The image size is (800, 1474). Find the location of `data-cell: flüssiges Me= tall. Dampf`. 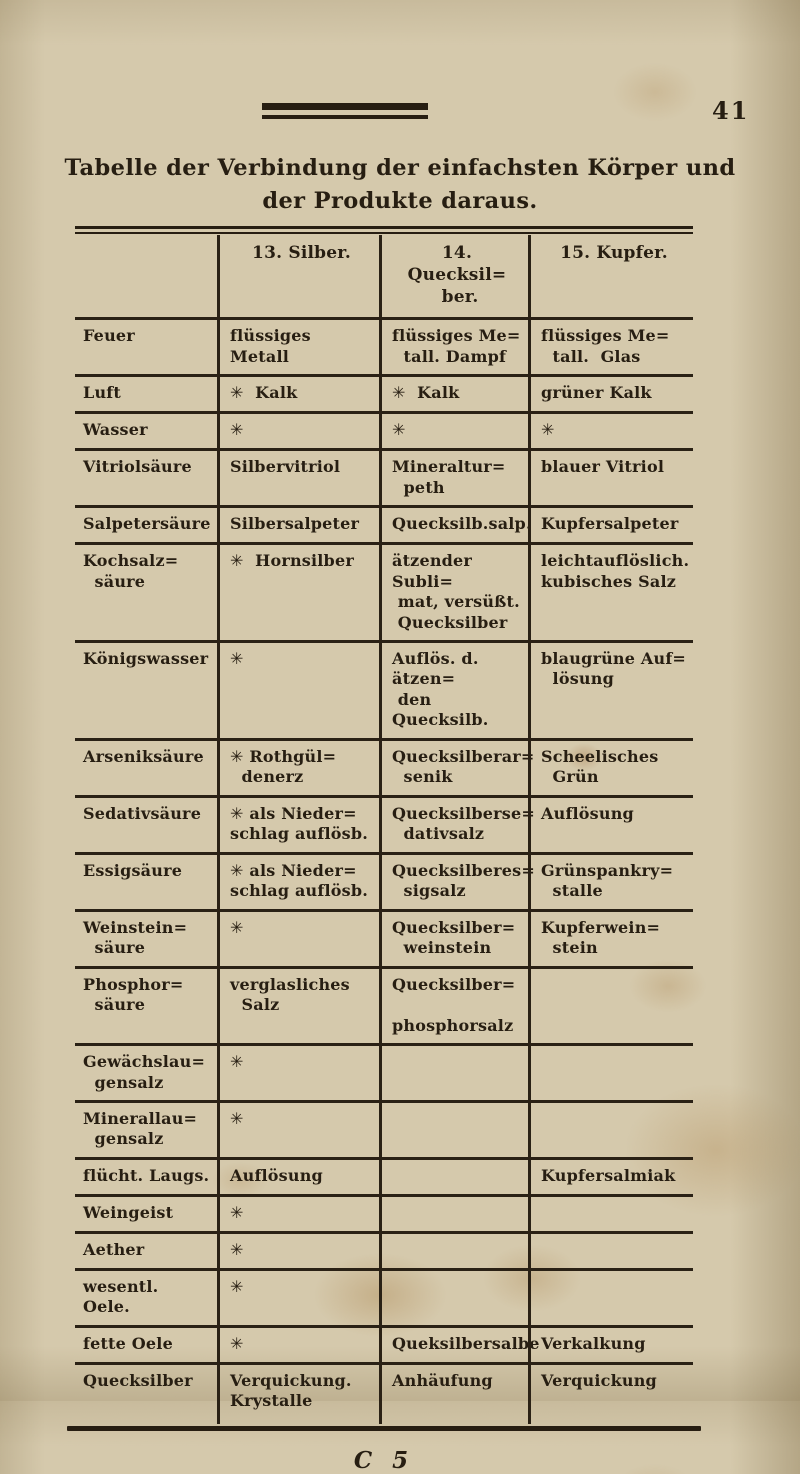

data-cell: flüssiges Me= tall. Dampf is located at coordinates (453, 349).